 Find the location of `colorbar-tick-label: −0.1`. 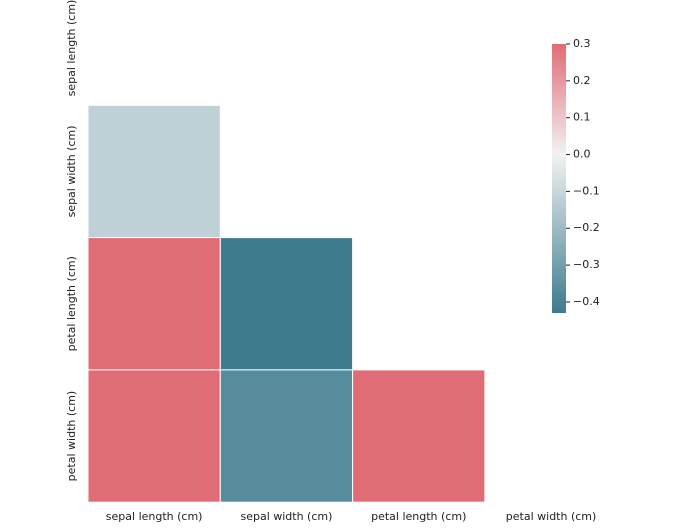

colorbar-tick-label: −0.1 is located at coordinates (586, 190).